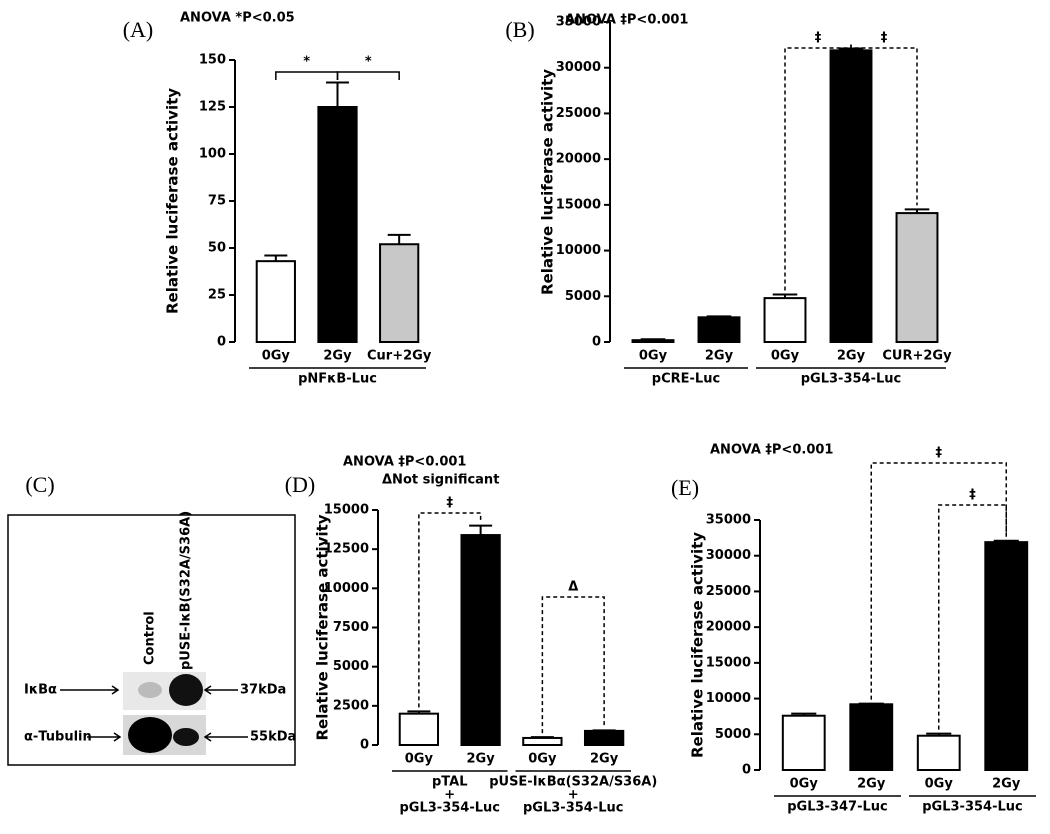 This screenshot has height=834, width=1050. What do you see at coordinates (40, 690) in the screenshot?
I see `protein-label: IκBα` at bounding box center [40, 690].